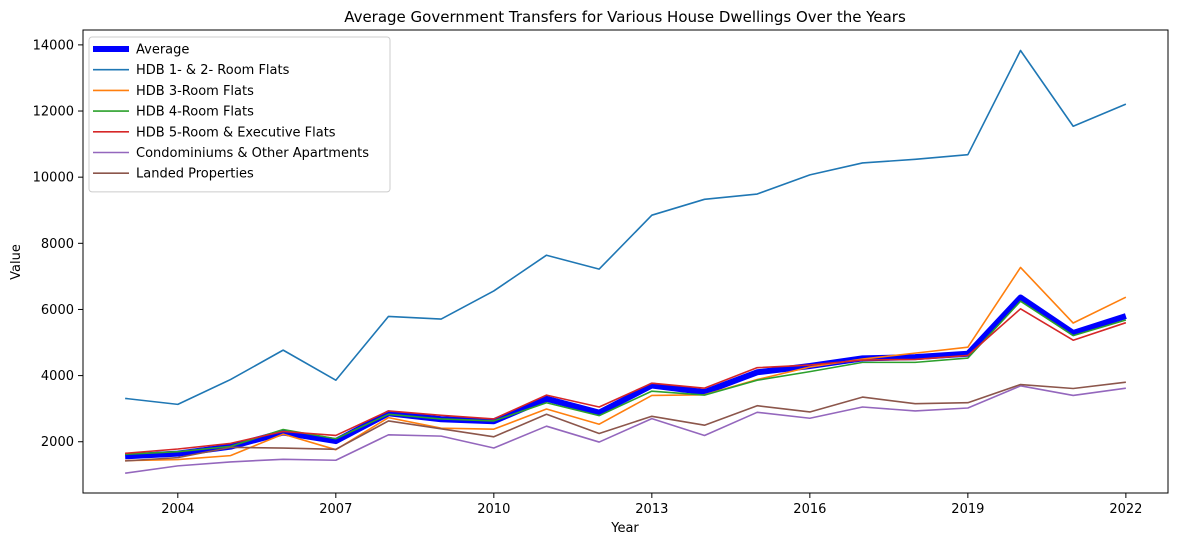 The image size is (1178, 545). Describe the element at coordinates (967, 509) in the screenshot. I see `x-tick-label: 2019` at that location.